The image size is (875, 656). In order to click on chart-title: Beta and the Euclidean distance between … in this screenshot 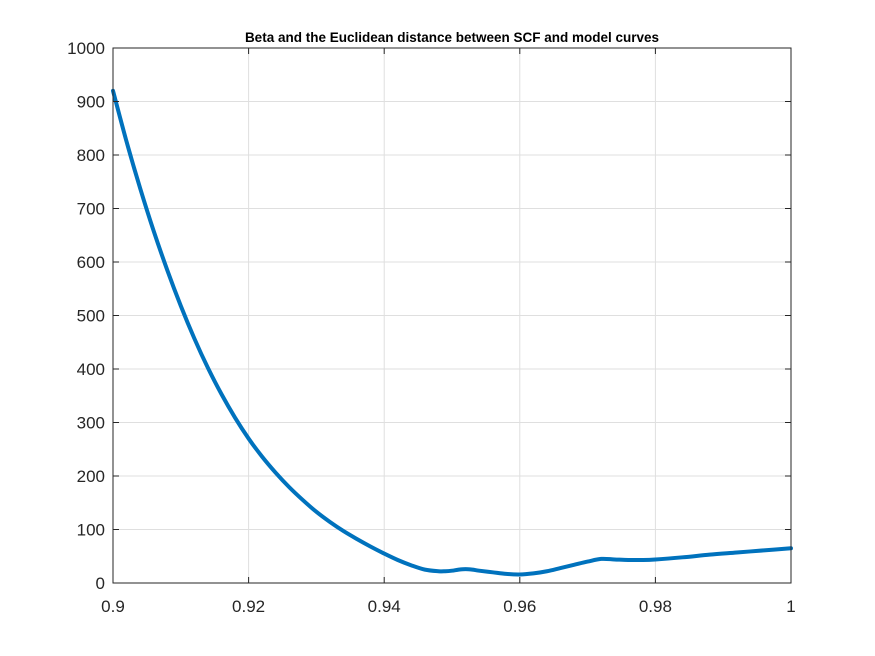, I will do `click(452, 37)`.